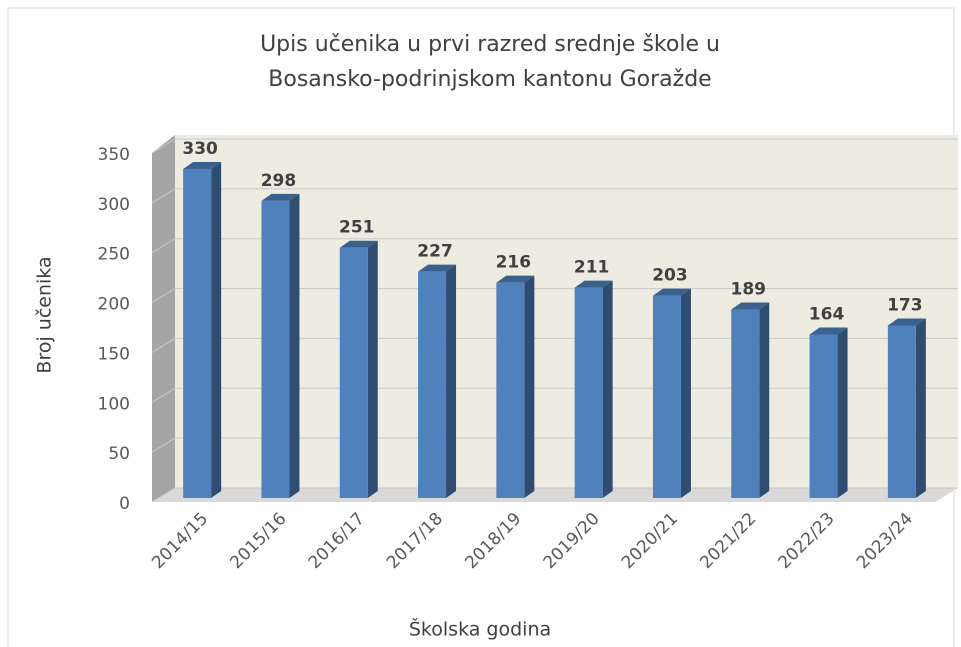 The width and height of the screenshot is (961, 647). Describe the element at coordinates (124, 504) in the screenshot. I see `y-tick-label: 0` at that location.